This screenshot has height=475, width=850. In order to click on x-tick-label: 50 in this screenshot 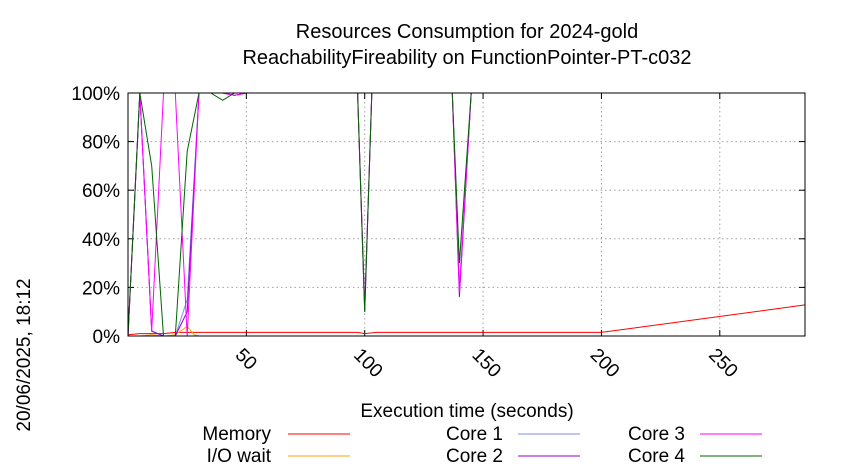, I will do `click(246, 360)`.